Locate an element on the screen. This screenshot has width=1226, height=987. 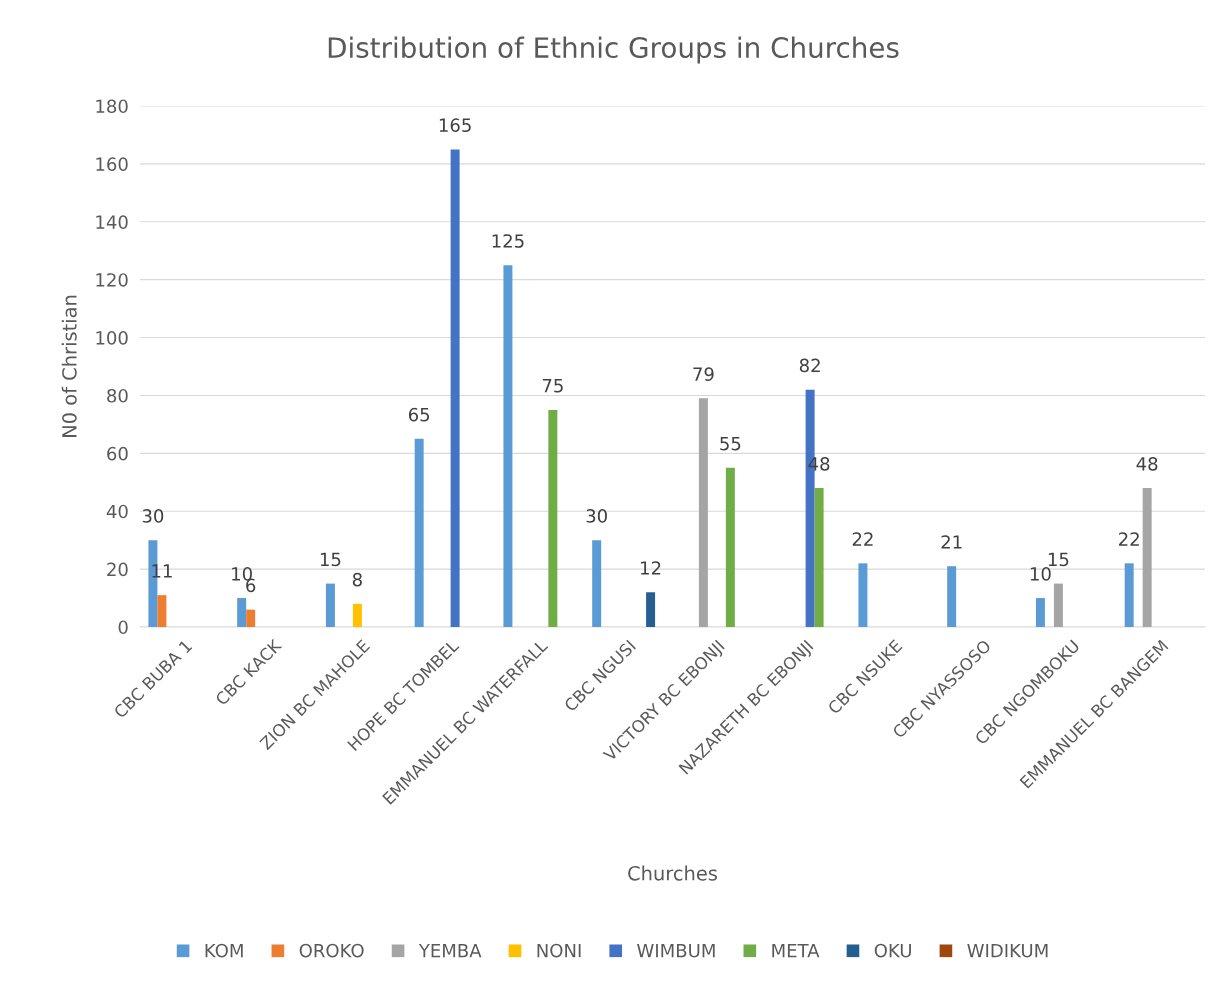
y-tick-label: 80 is located at coordinates (117, 395).